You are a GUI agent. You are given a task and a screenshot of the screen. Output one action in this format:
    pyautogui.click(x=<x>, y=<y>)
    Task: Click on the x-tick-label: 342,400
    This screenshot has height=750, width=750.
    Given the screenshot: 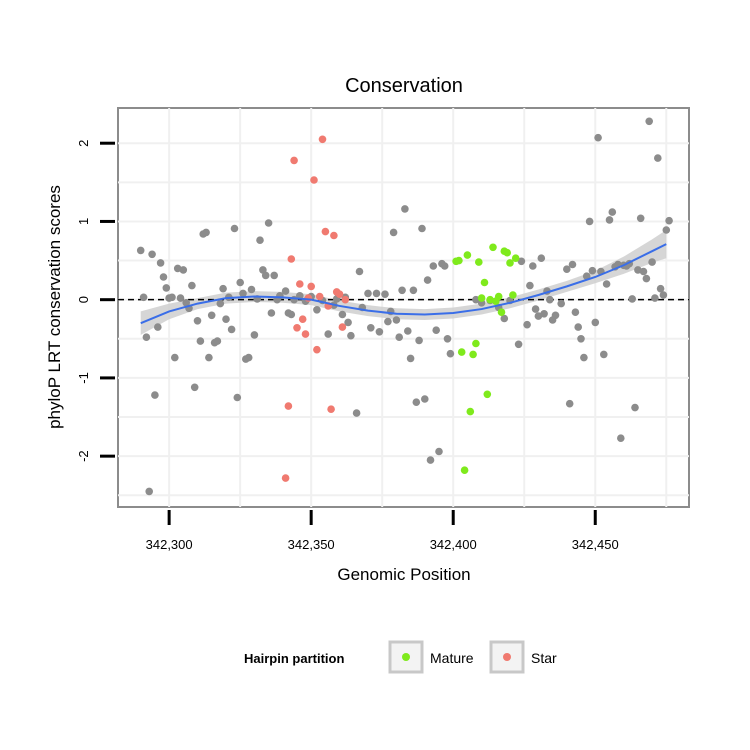 What is the action you would take?
    pyautogui.click(x=453, y=544)
    